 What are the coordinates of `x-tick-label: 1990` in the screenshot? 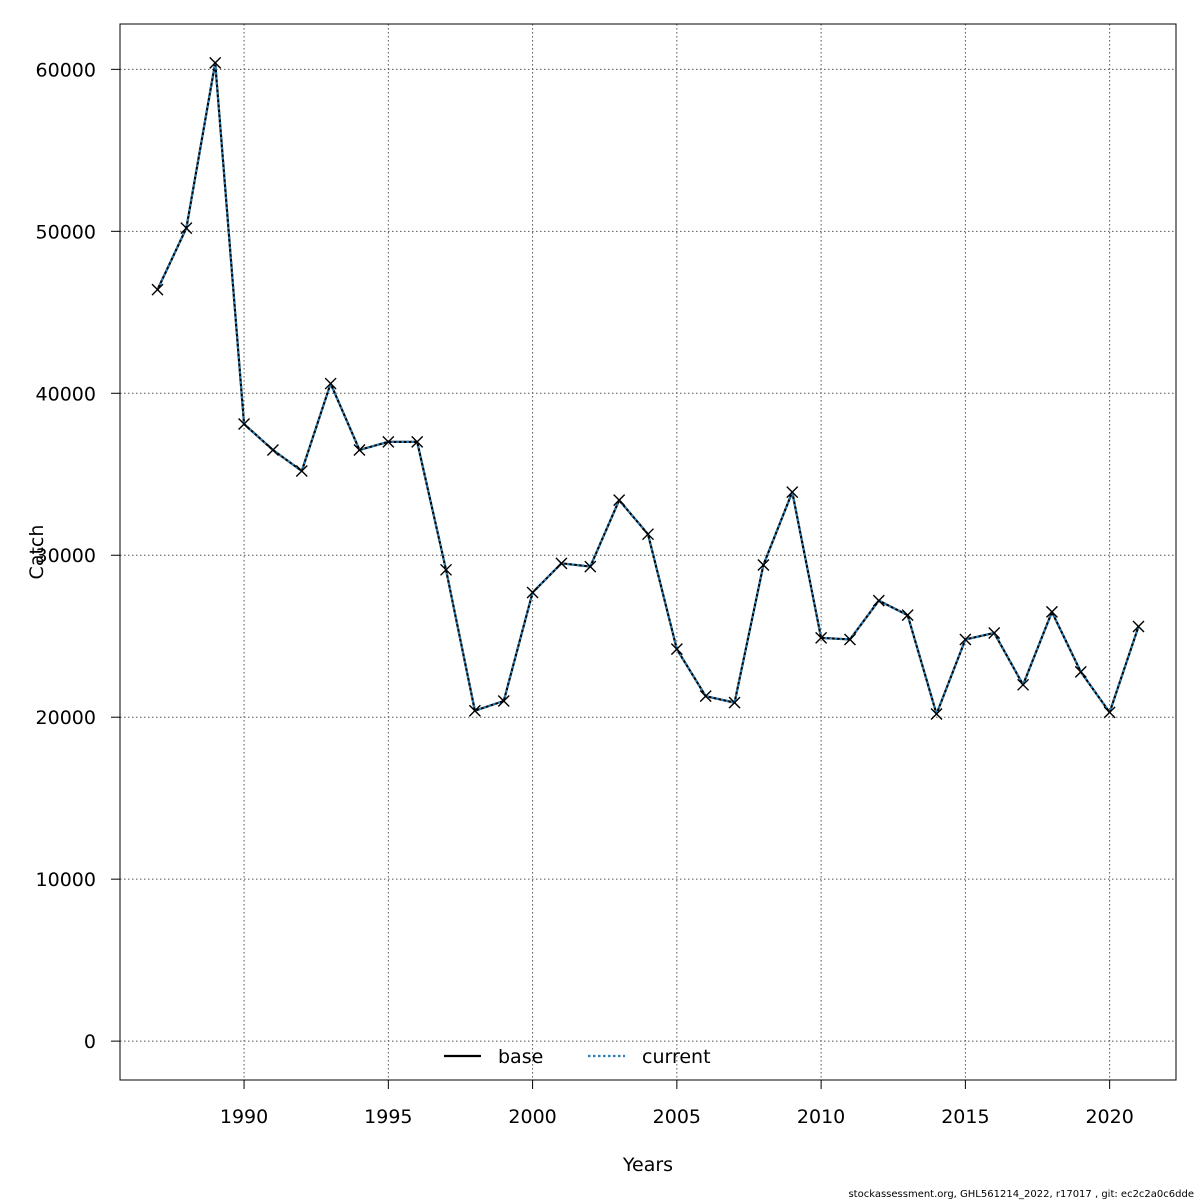 It's located at (244, 1117).